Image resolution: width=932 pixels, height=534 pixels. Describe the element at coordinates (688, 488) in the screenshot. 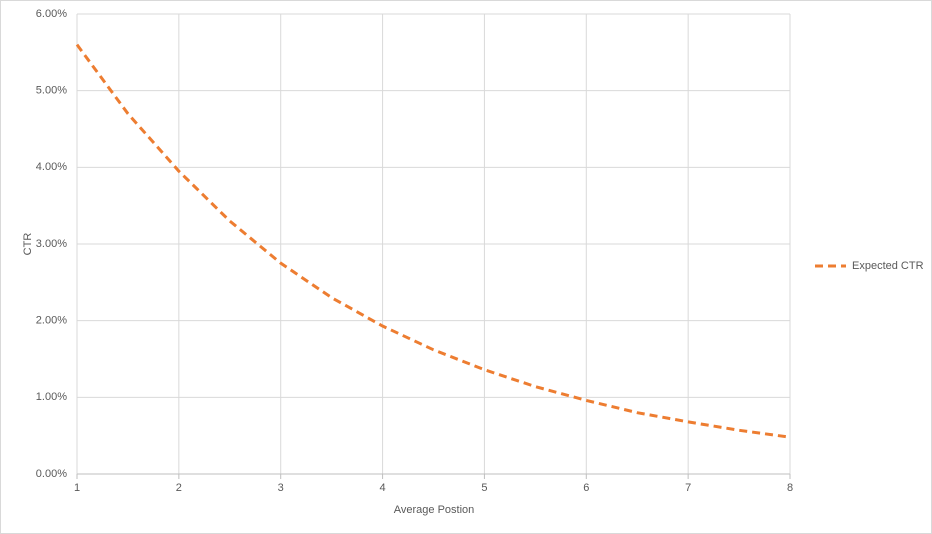

I see `x-tick-label: 7` at that location.